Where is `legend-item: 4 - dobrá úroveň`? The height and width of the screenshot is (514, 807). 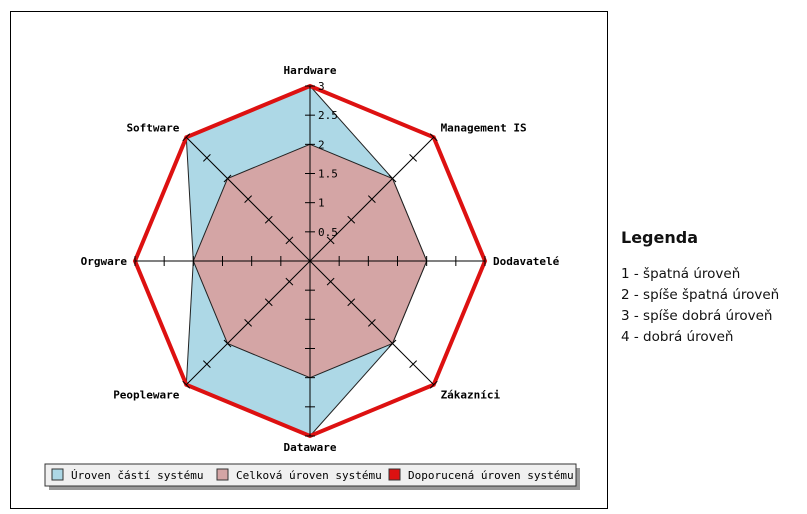 legend-item: 4 - dobrá úroveň is located at coordinates (677, 337).